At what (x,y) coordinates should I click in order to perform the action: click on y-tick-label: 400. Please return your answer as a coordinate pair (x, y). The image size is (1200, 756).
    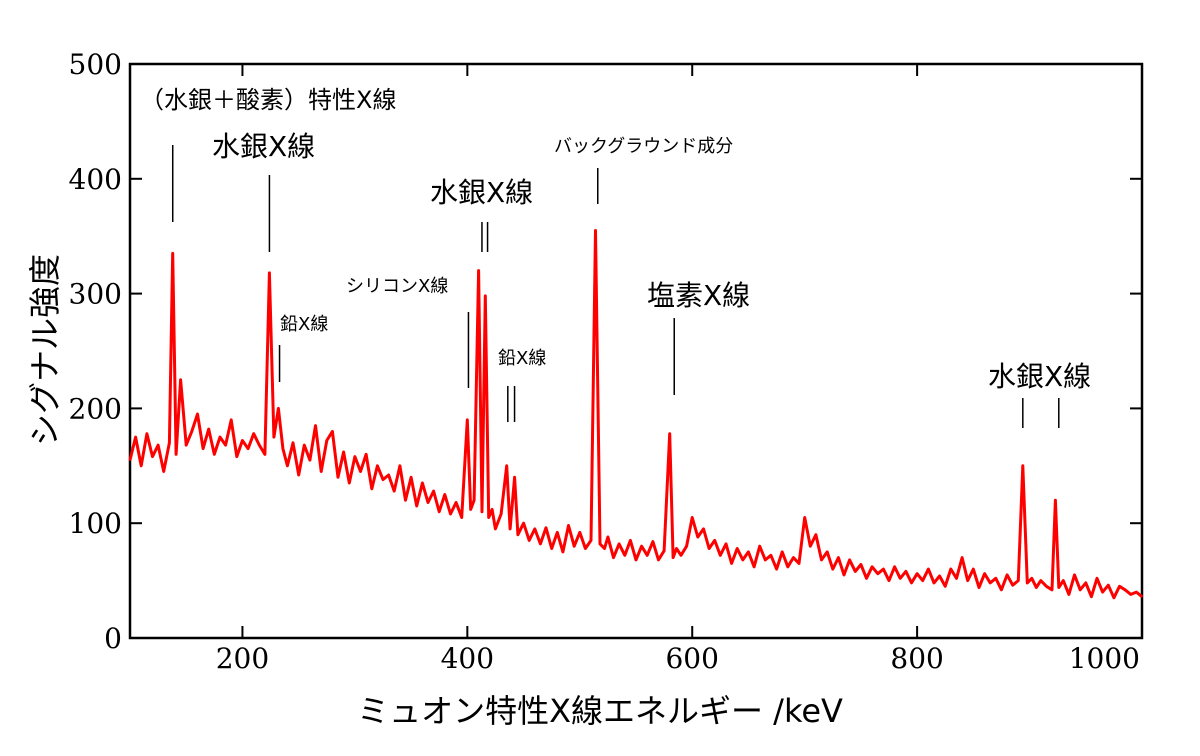
    Looking at the image, I should click on (95, 179).